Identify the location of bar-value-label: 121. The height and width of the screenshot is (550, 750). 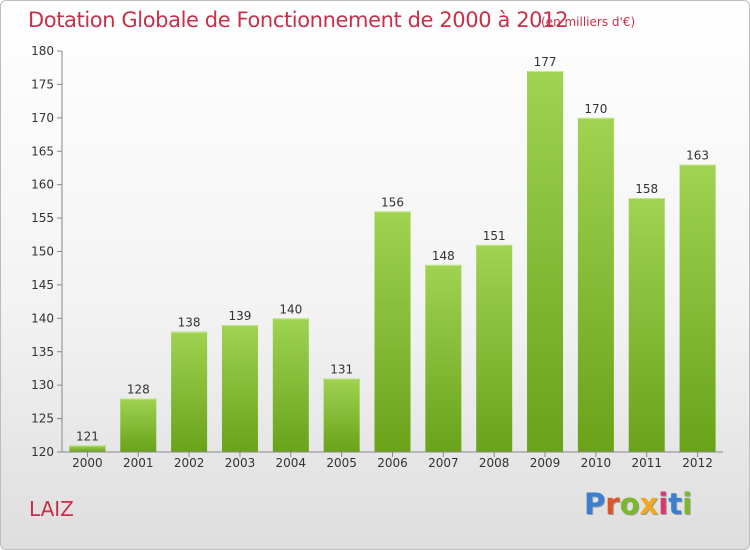
(87, 436).